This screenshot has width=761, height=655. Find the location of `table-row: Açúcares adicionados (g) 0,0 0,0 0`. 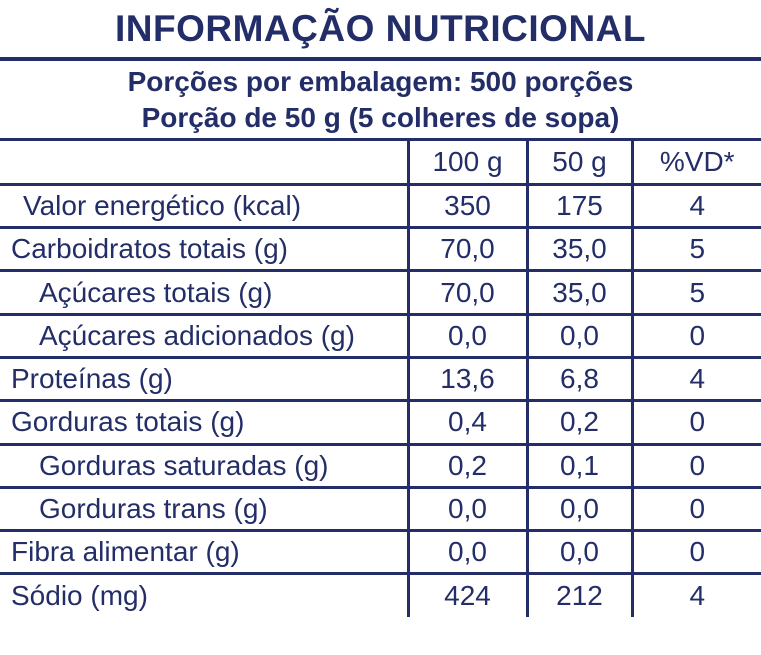

table-row: Açúcares adicionados (g) 0,0 0,0 0 is located at coordinates (380, 335).